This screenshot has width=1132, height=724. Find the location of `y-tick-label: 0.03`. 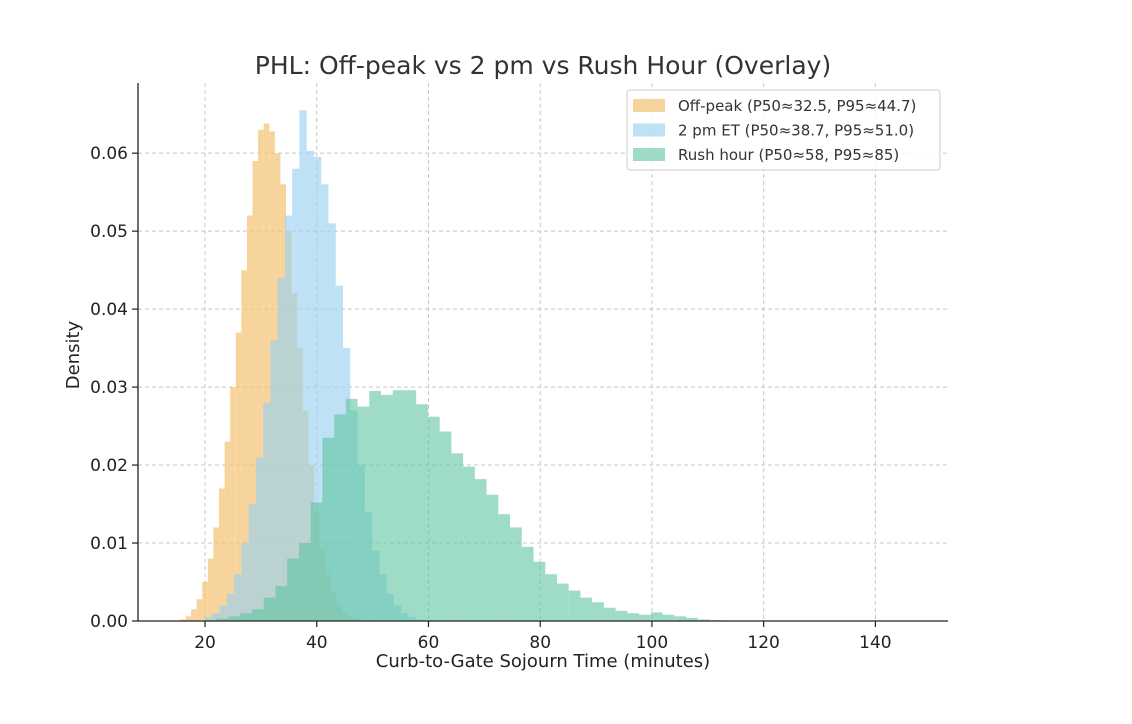

y-tick-label: 0.03 is located at coordinates (109, 388).